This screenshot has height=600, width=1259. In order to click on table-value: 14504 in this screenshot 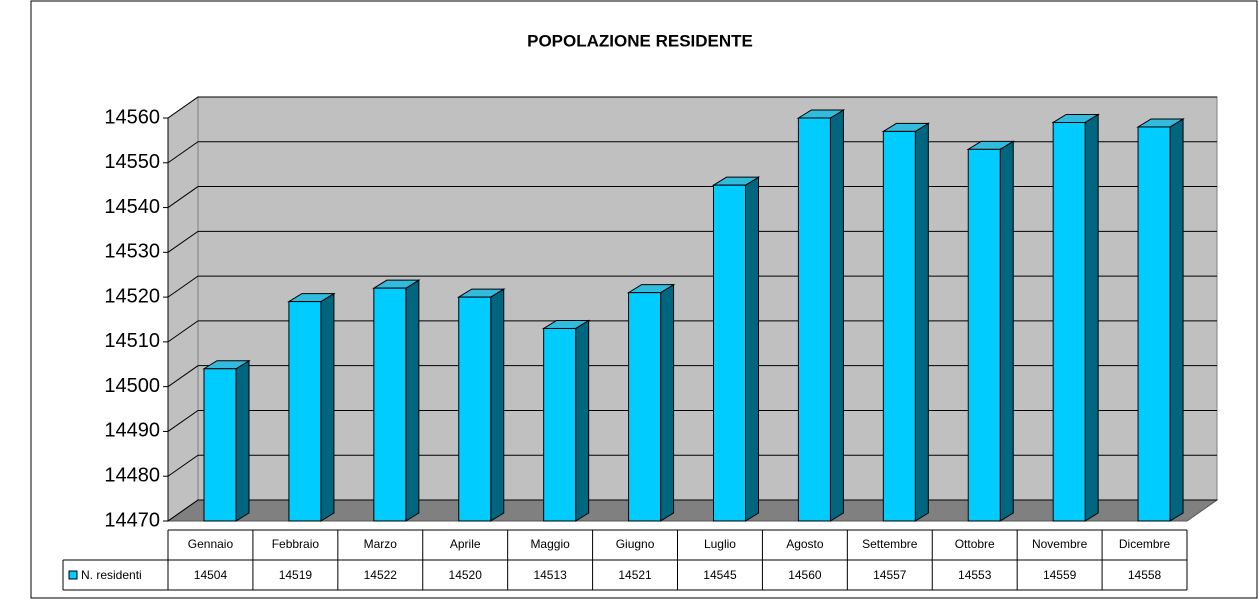, I will do `click(211, 575)`.